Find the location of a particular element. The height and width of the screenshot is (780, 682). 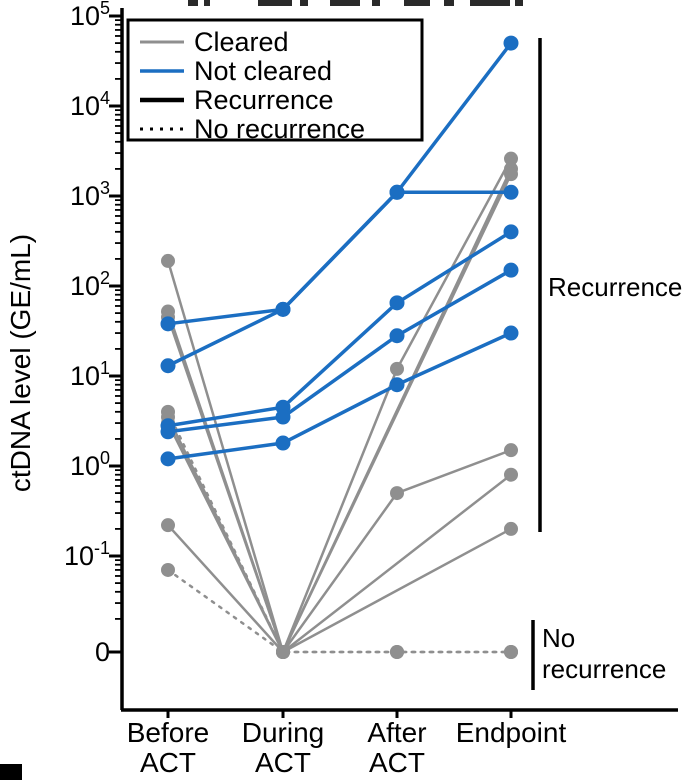

no-recurrence-annotation-line1: No is located at coordinates (558, 638).